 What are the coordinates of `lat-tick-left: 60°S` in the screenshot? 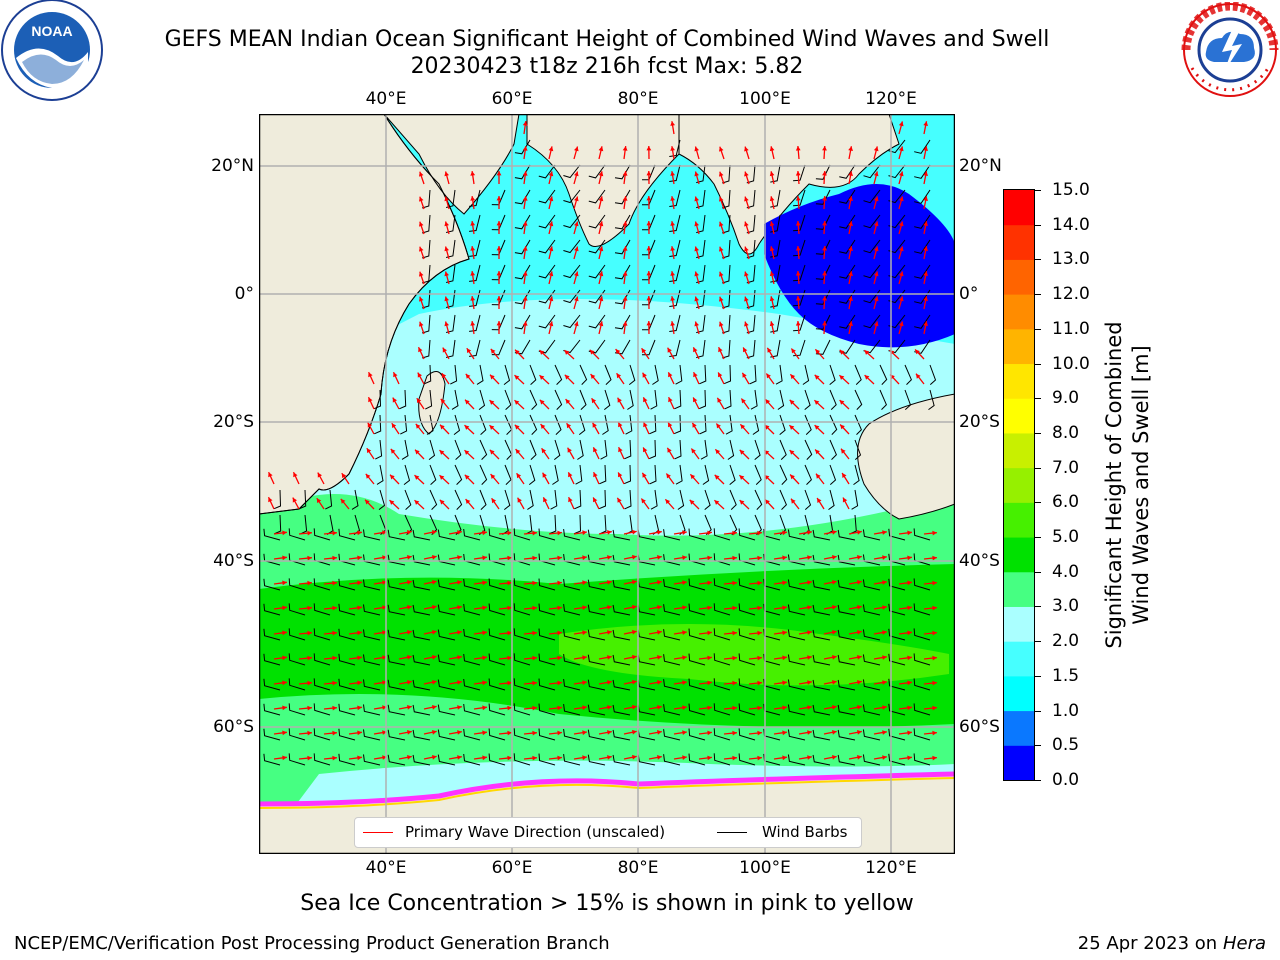 It's located at (233, 727).